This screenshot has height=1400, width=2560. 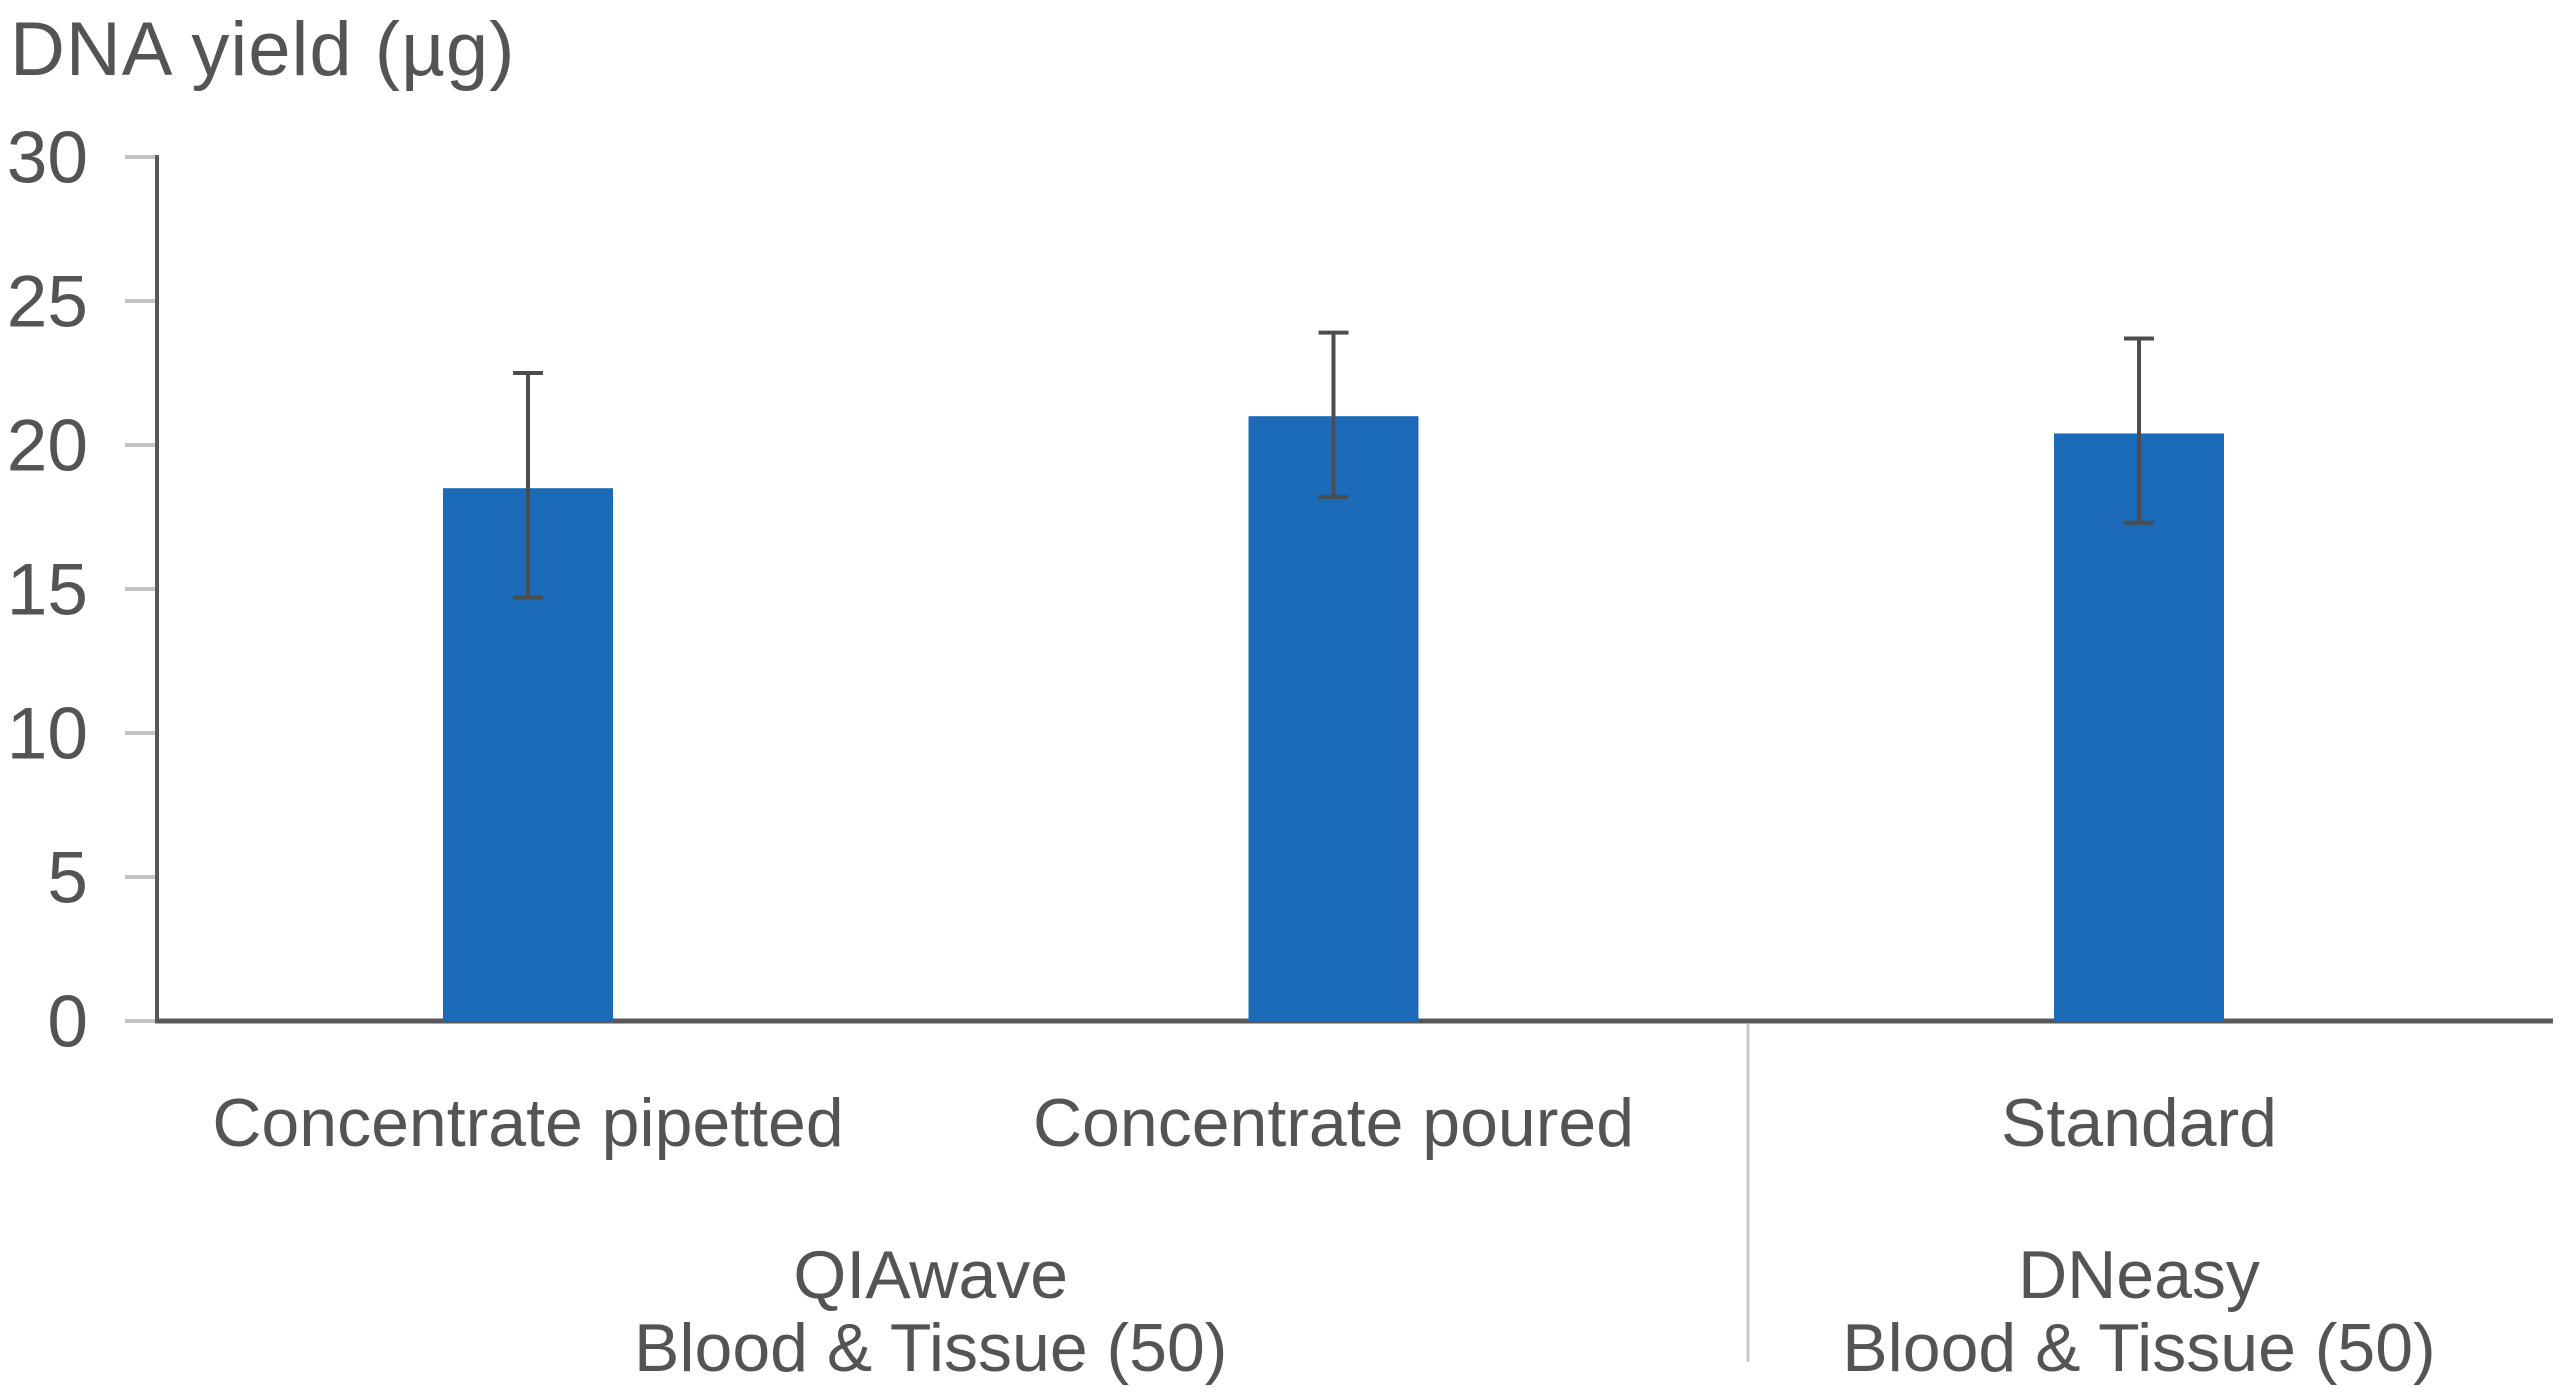 What do you see at coordinates (2139, 1275) in the screenshot?
I see `group-label-dneasy-line1: DNeasy` at bounding box center [2139, 1275].